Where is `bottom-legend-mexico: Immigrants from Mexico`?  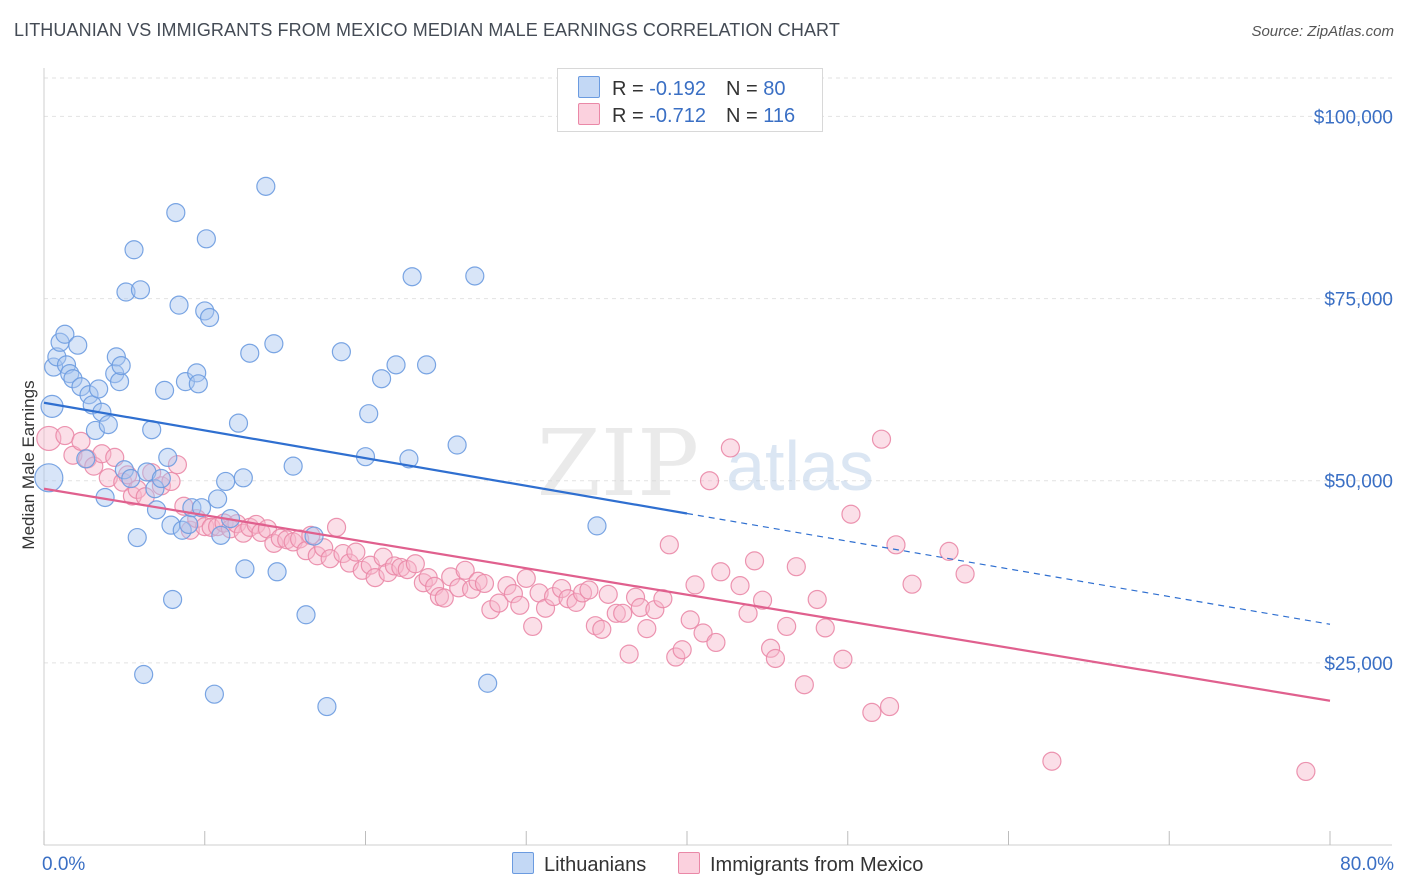 bottom-legend-mexico: Immigrants from Mexico is located at coordinates (800, 864).